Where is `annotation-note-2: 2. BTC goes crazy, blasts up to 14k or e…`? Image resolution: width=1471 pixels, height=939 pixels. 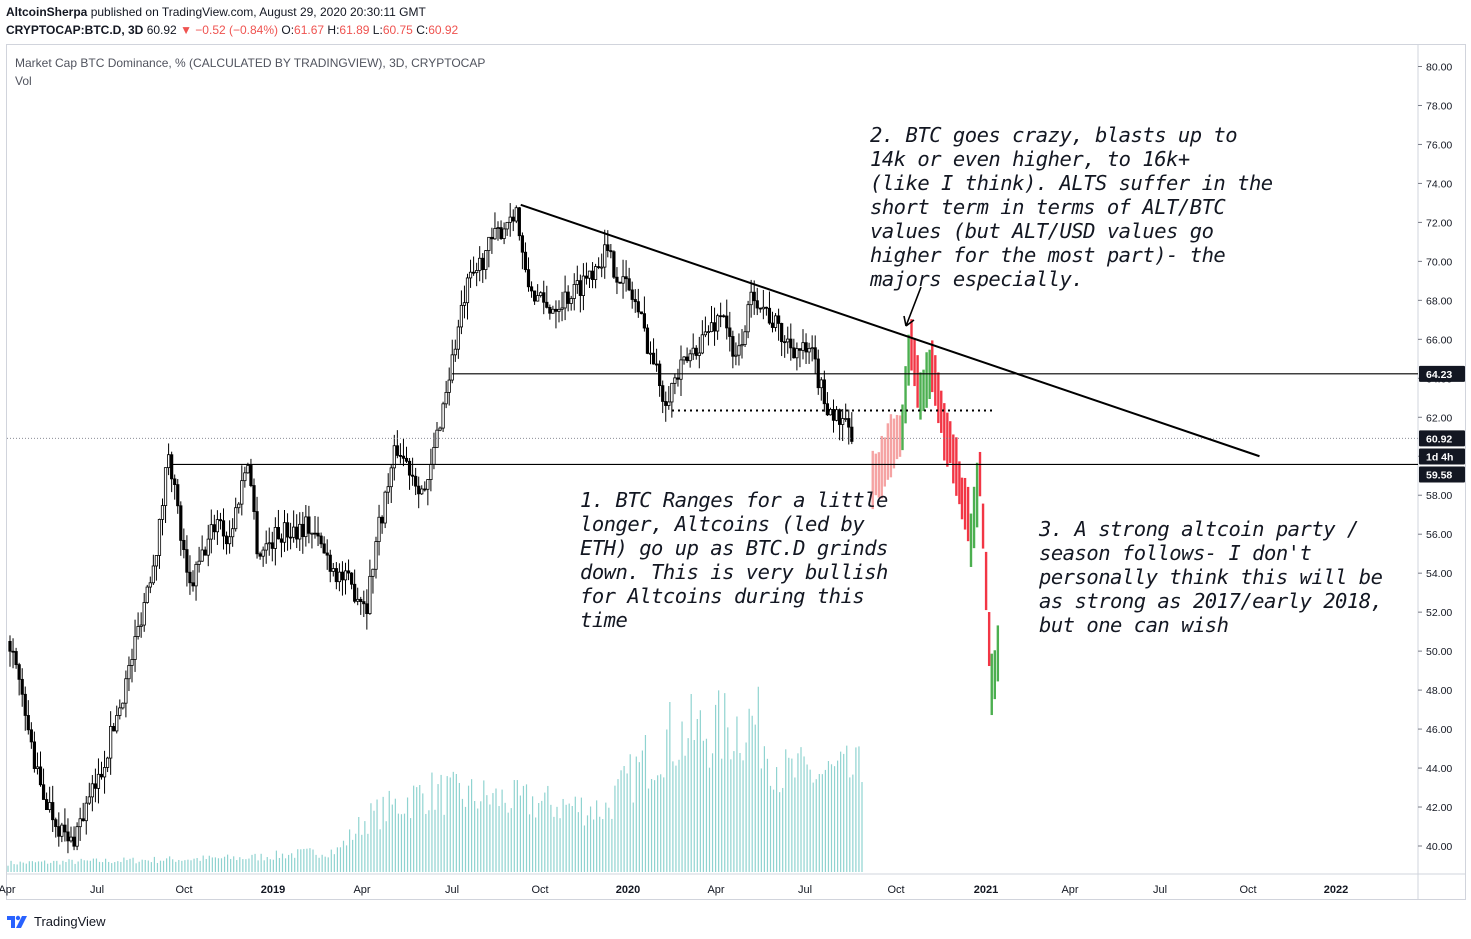
annotation-note-2: 2. BTC goes crazy, blasts up to 14k or e… is located at coordinates (1071, 207).